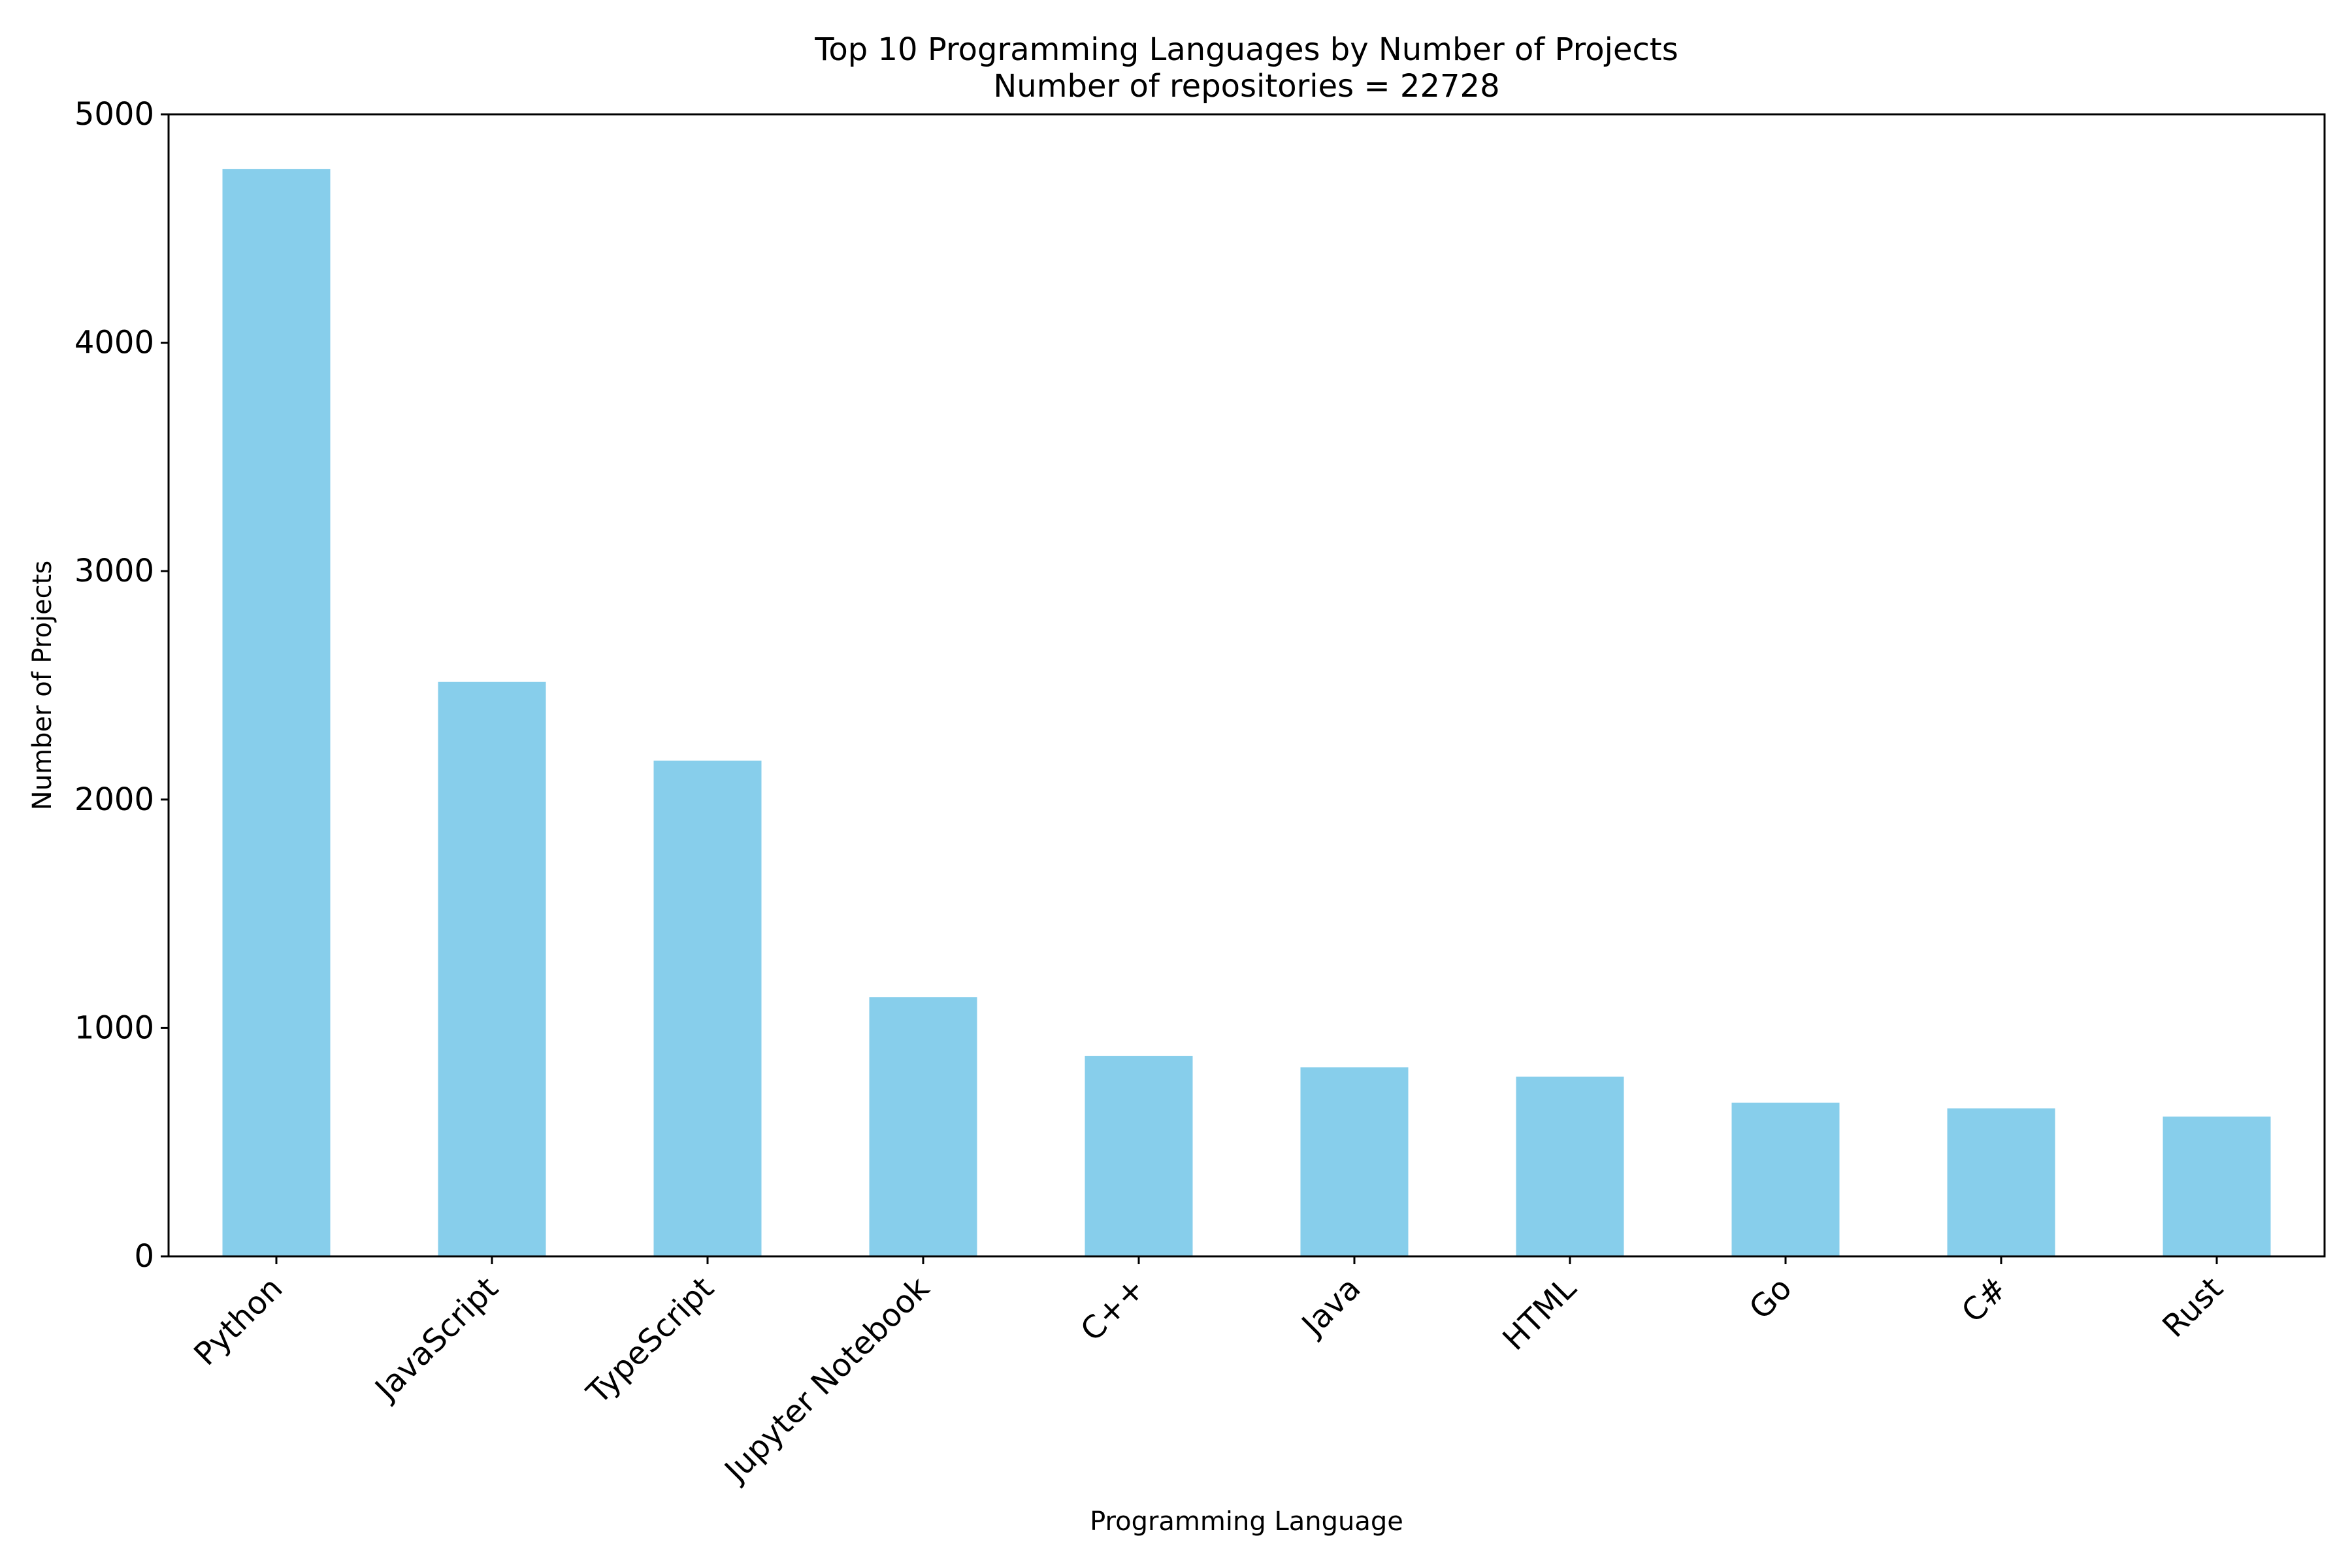 The width and height of the screenshot is (2352, 1568). I want to click on x-tick-label-html: HTML, so click(1539, 1314).